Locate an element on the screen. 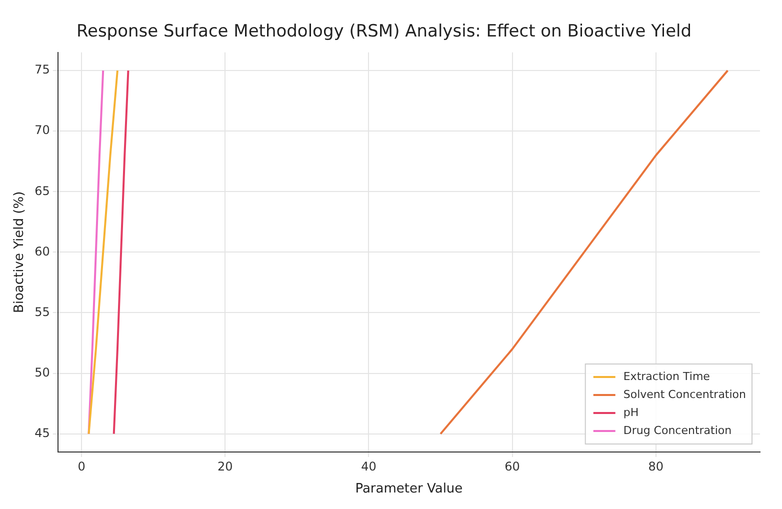 The width and height of the screenshot is (782, 509). x-tick-label: 80 is located at coordinates (656, 466).